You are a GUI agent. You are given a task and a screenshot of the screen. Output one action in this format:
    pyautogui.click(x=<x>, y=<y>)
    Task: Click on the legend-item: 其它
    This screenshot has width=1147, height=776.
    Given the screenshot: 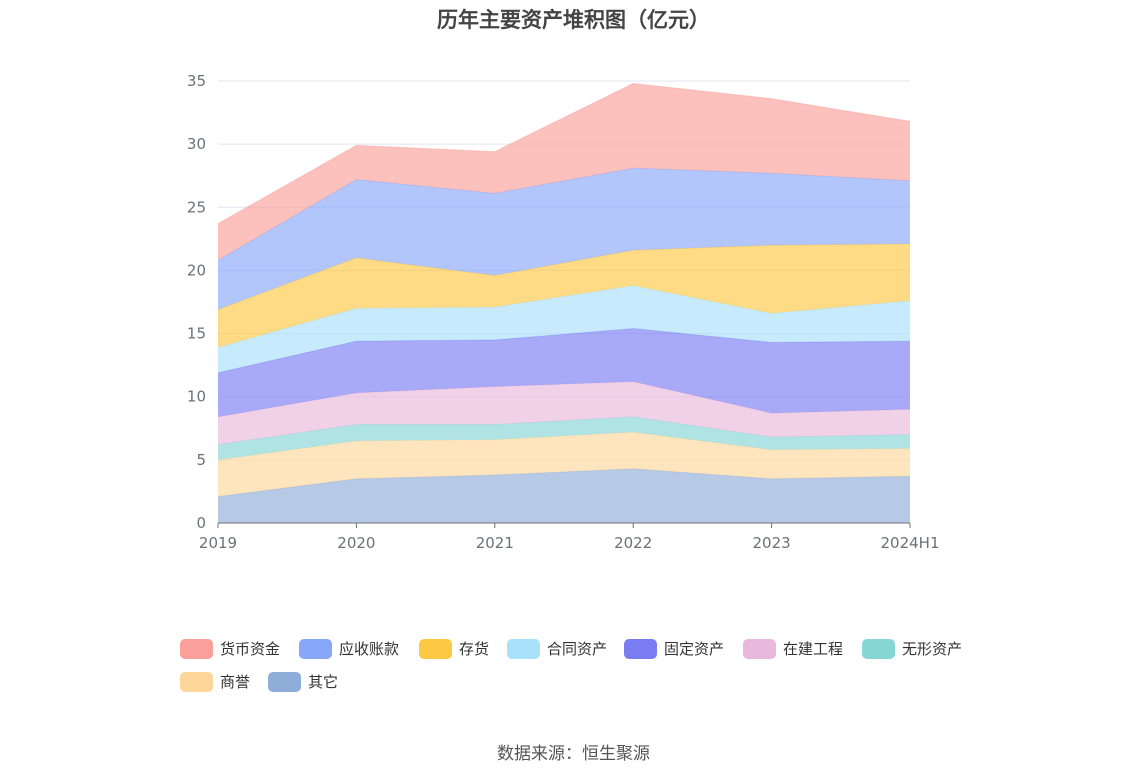 What is the action you would take?
    pyautogui.click(x=303, y=681)
    